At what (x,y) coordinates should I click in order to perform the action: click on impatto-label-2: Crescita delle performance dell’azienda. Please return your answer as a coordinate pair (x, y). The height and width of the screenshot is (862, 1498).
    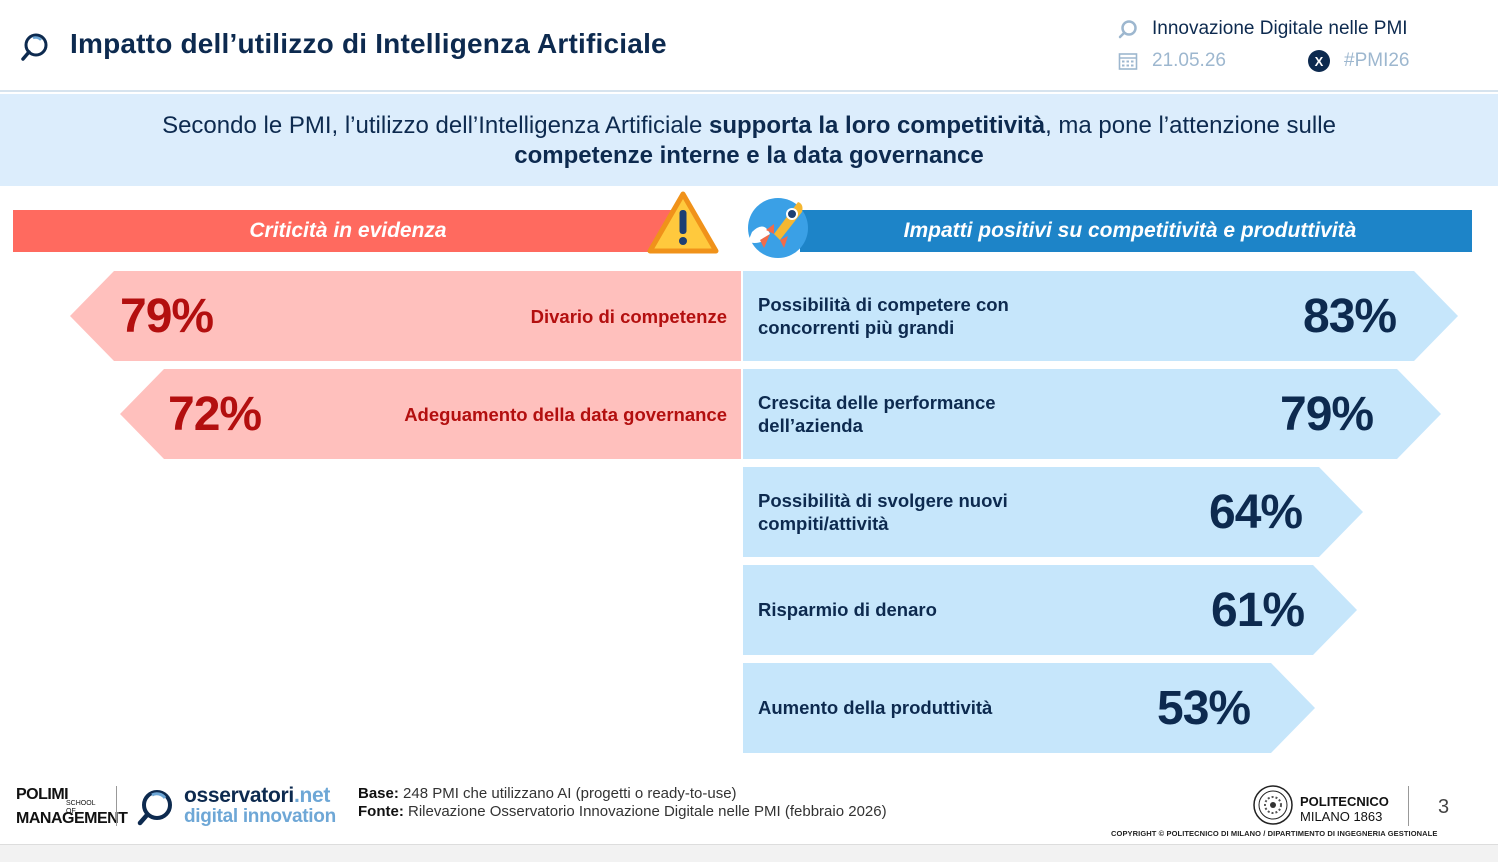
    Looking at the image, I should click on (877, 414).